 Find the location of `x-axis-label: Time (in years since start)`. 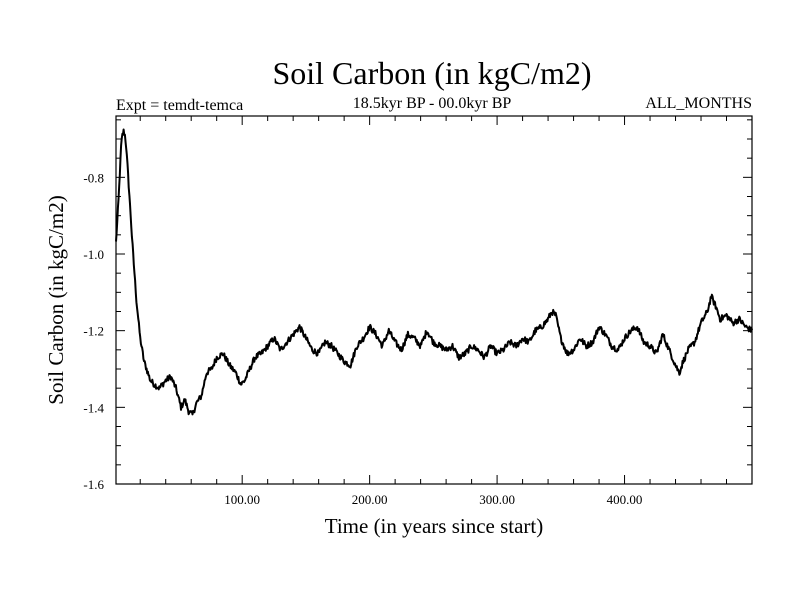

x-axis-label: Time (in years since start) is located at coordinates (434, 526).